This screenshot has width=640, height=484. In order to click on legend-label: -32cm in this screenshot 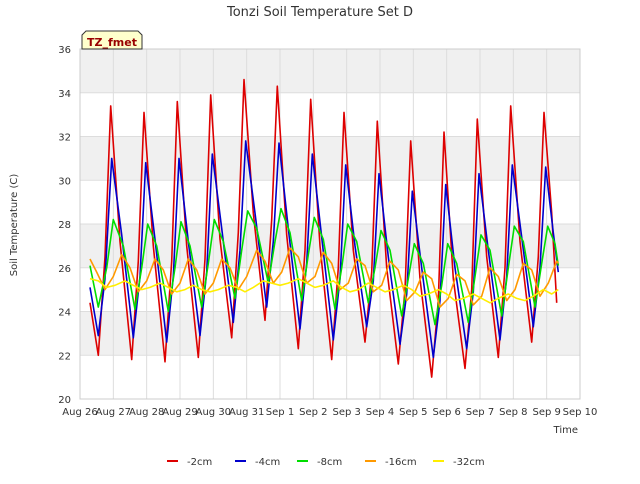, I will do `click(469, 462)`.